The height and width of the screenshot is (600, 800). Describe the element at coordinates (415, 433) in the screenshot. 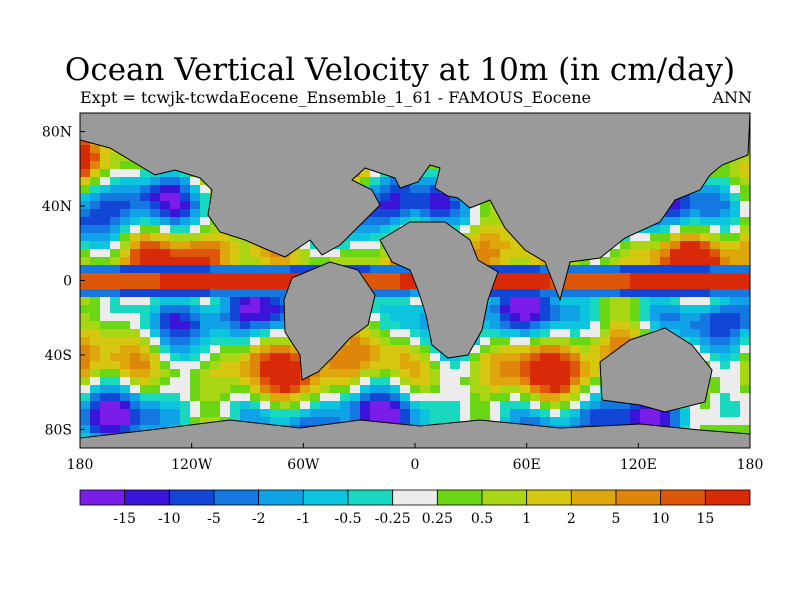

I see `land-antarctica` at that location.